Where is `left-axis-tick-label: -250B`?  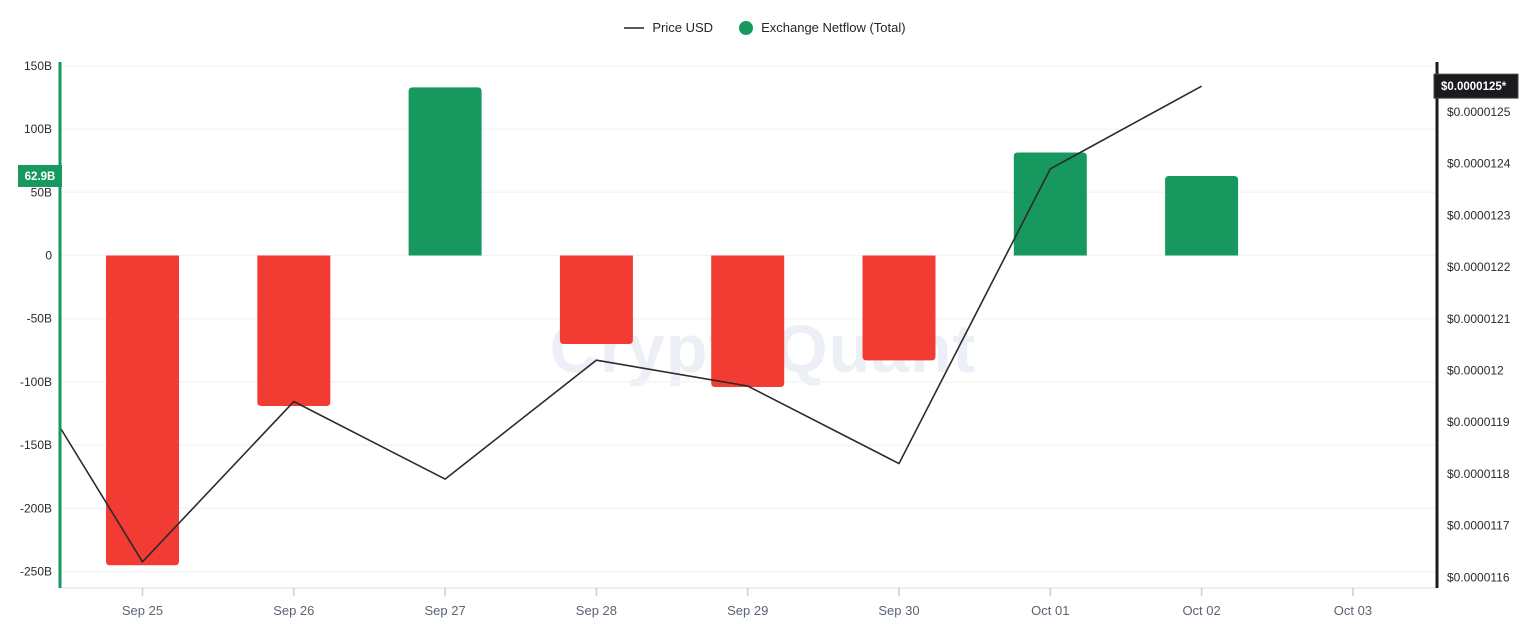 left-axis-tick-label: -250B is located at coordinates (36, 572).